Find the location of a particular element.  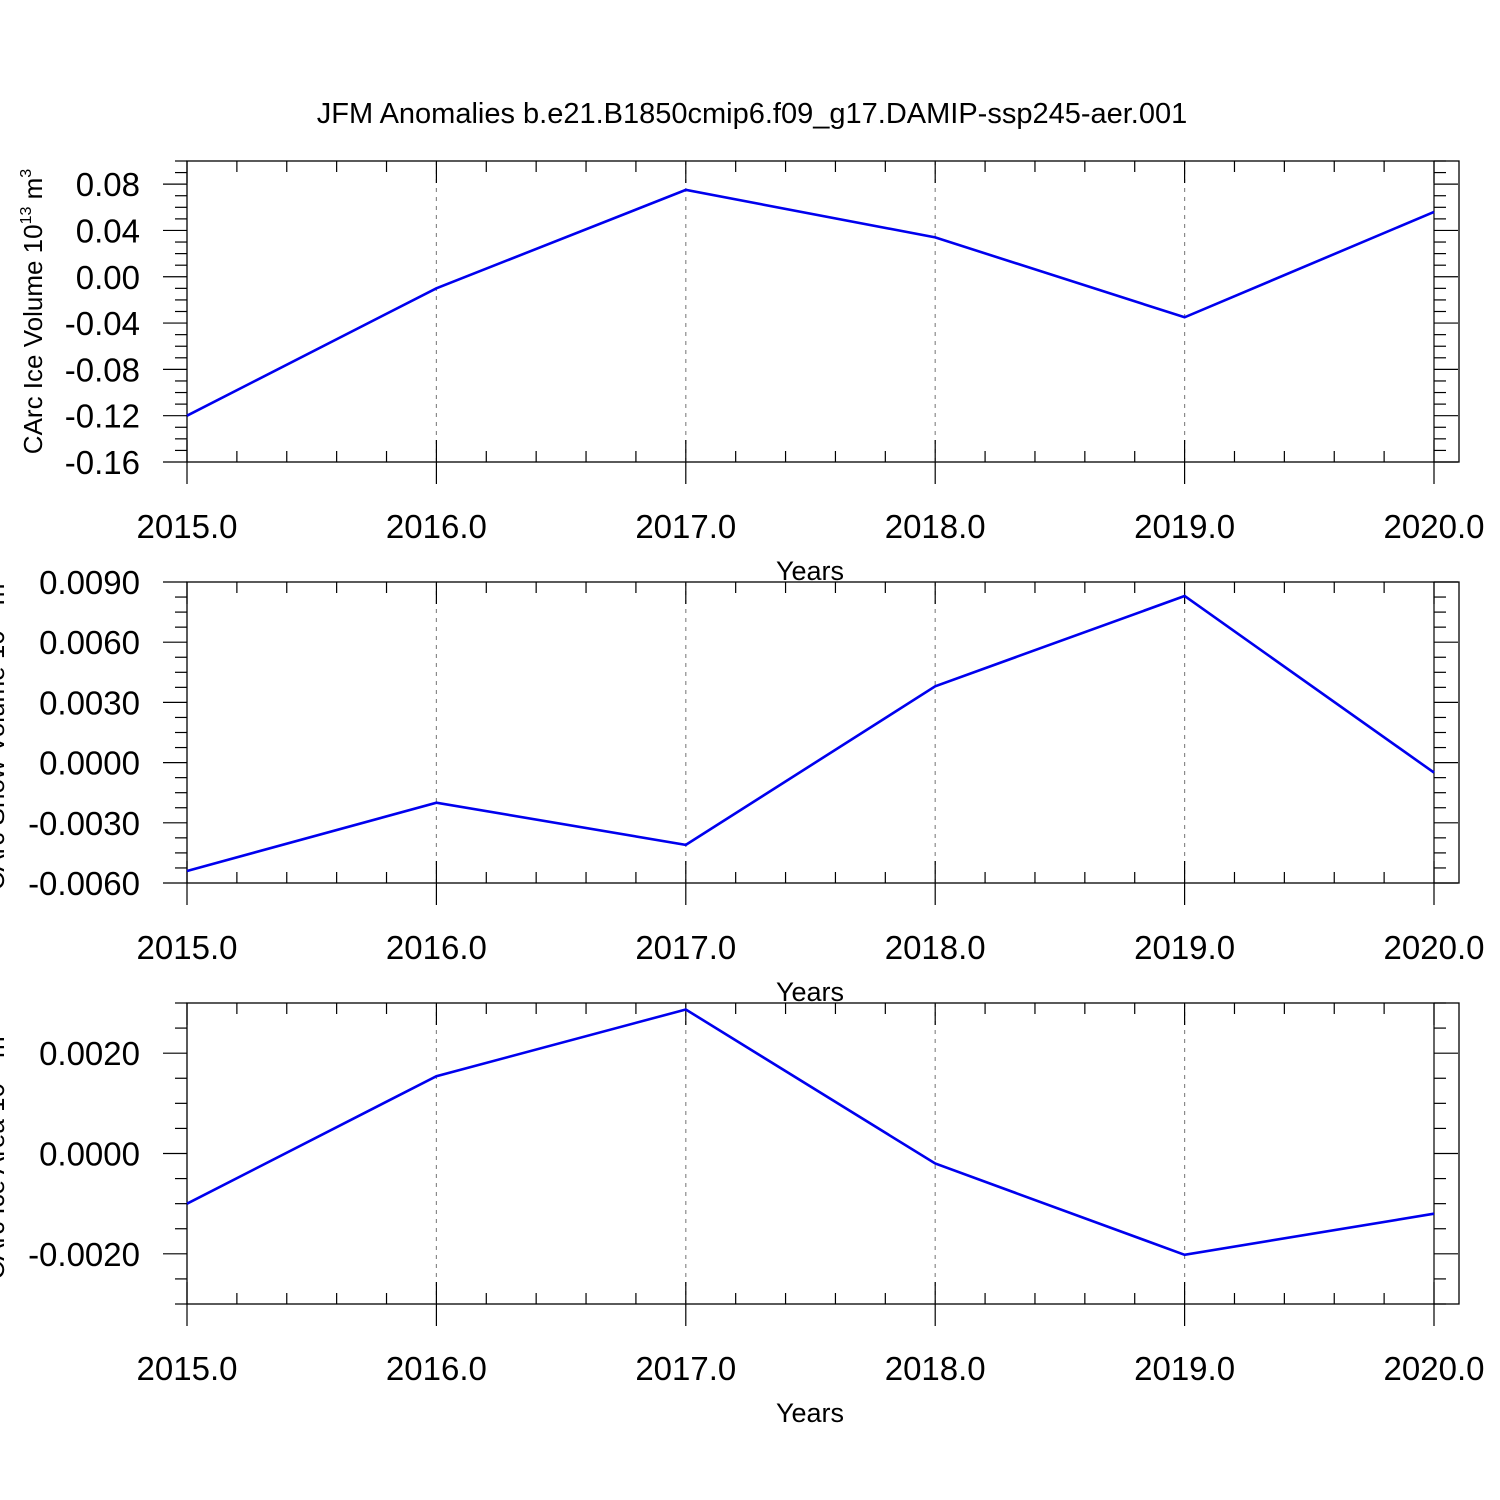

y-axis-label: CArc Ice Area 1013 m2 is located at coordinates (5, 1153).